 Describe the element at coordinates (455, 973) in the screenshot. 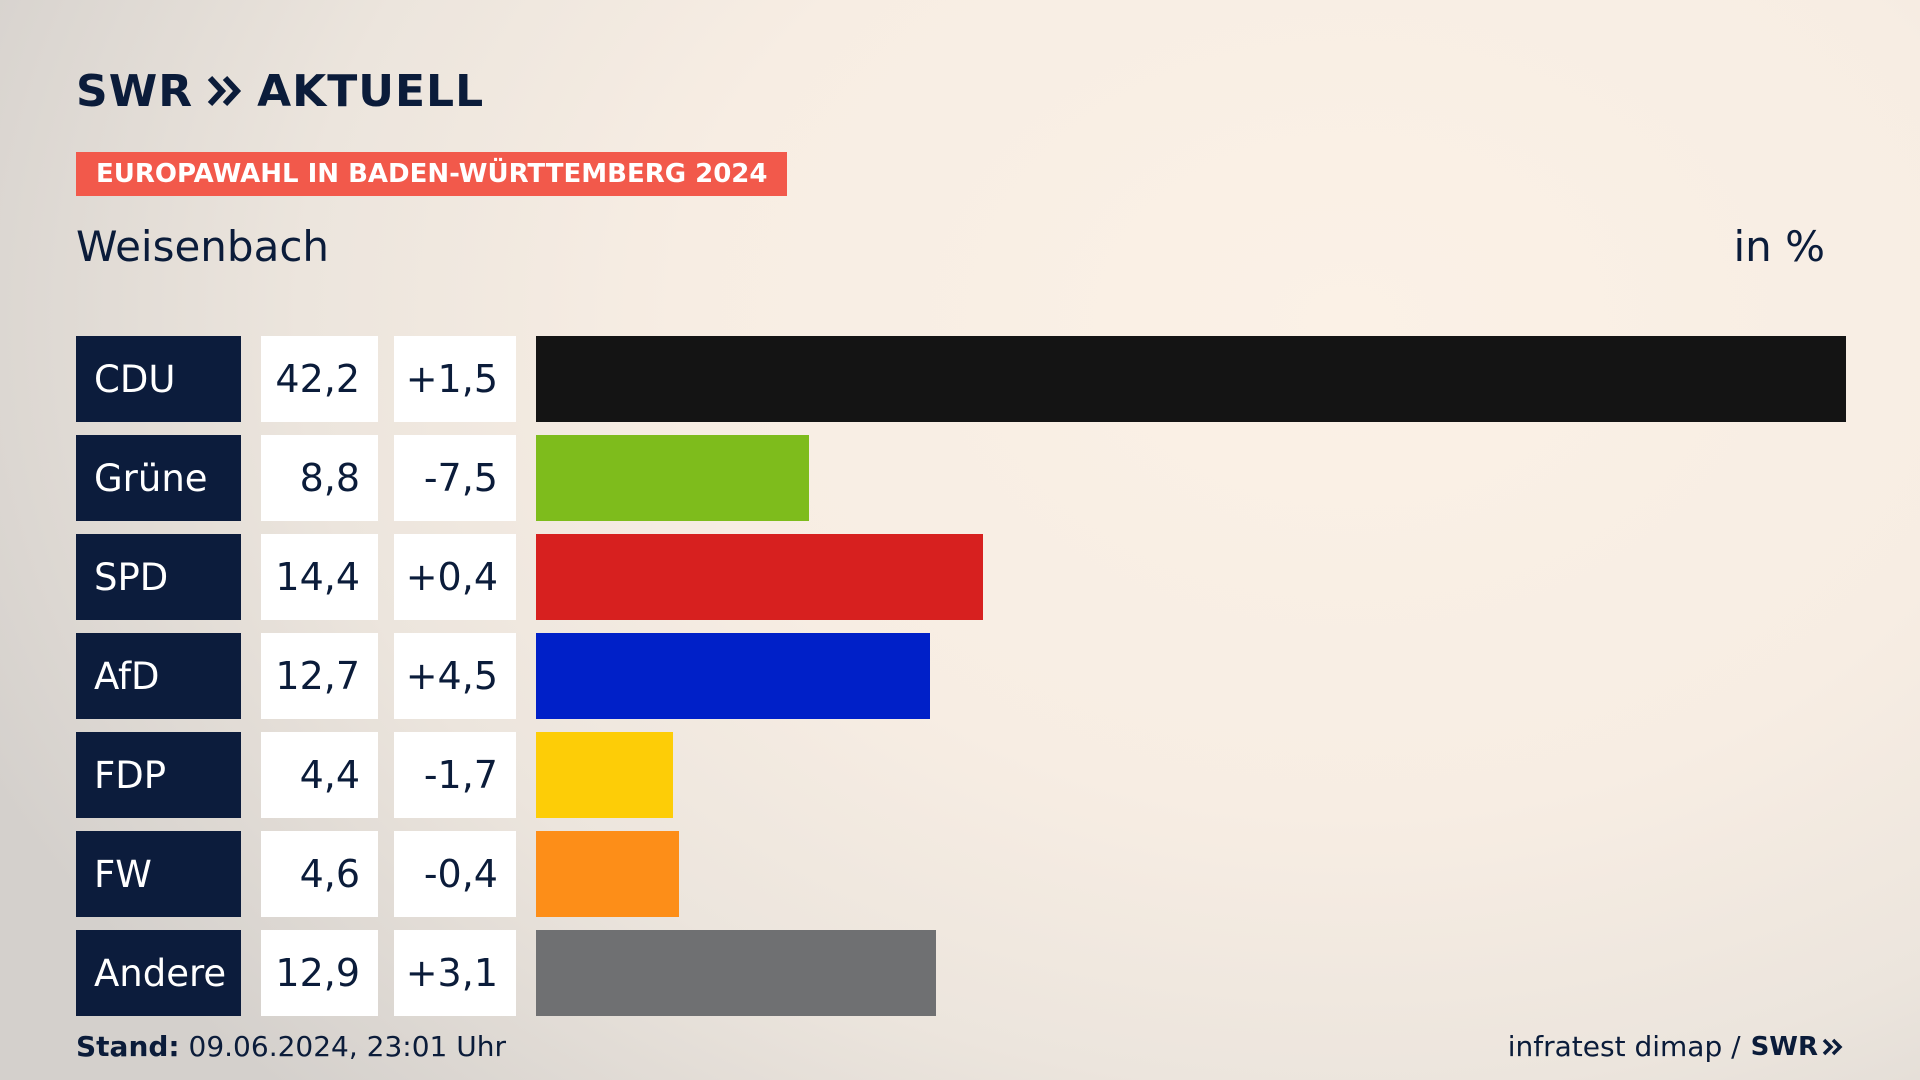

I see `change-label: +3,1` at that location.